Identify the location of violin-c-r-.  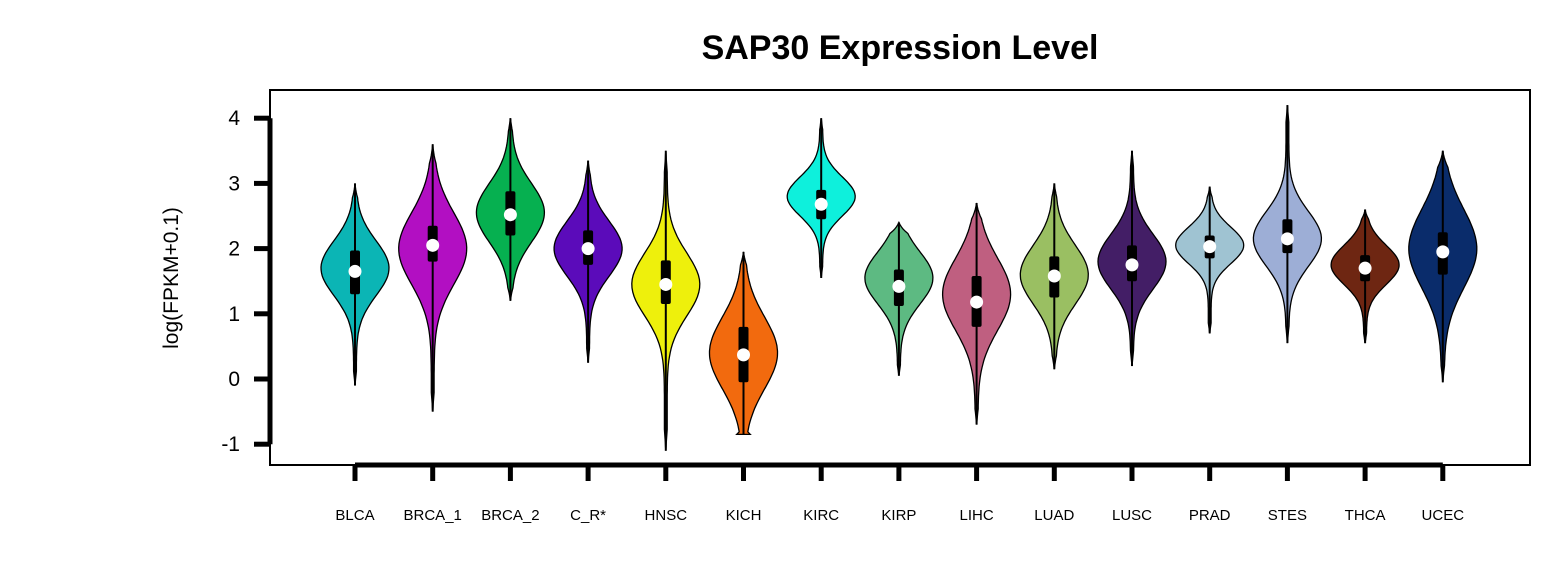
(588, 261).